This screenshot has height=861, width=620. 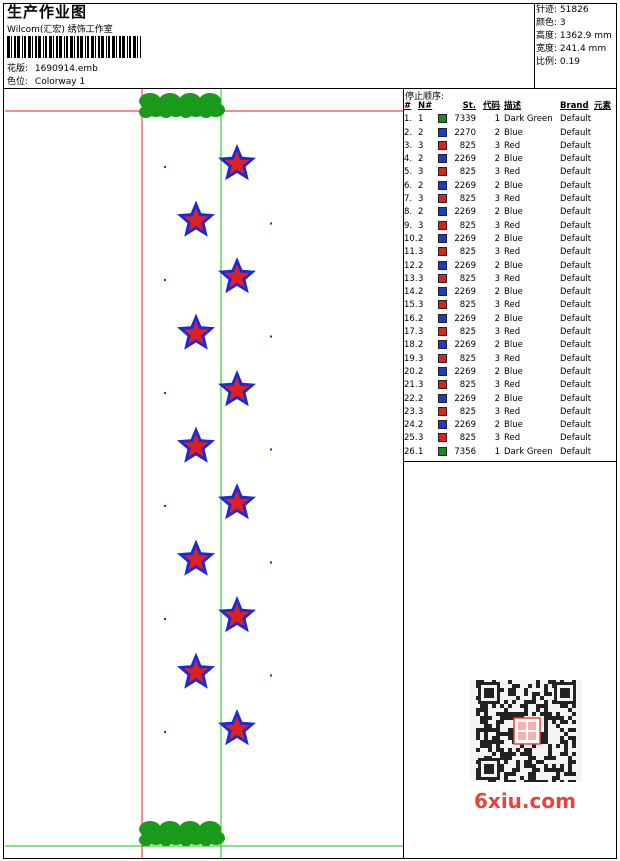 I want to click on table-row: 2. 2 2270 2 Blue Default, so click(x=510, y=133).